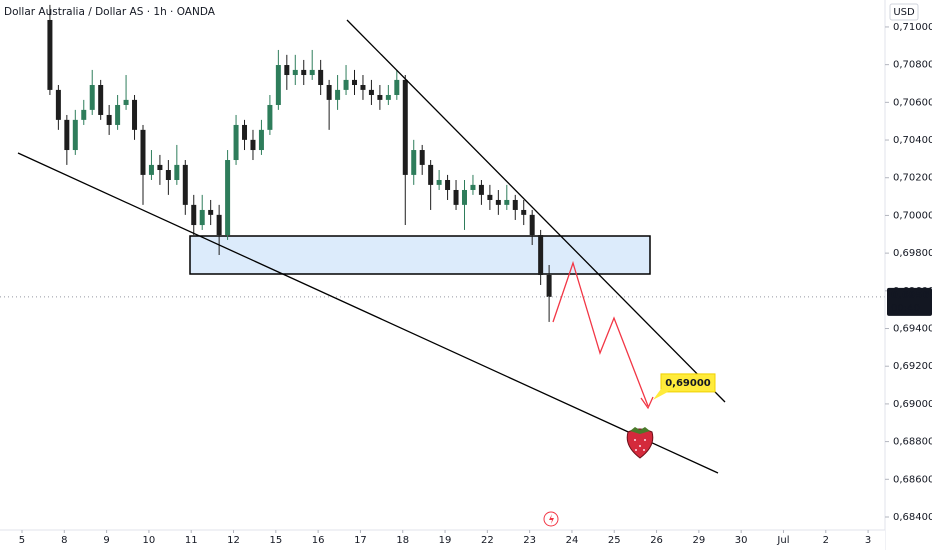  Describe the element at coordinates (647, 403) in the screenshot. I see `arrow-head` at that location.